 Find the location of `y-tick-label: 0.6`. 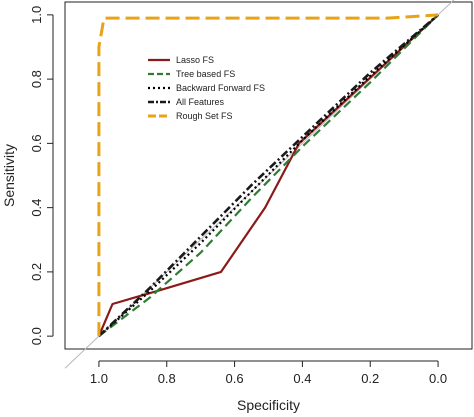

y-tick-label: 0.6 is located at coordinates (36, 143).